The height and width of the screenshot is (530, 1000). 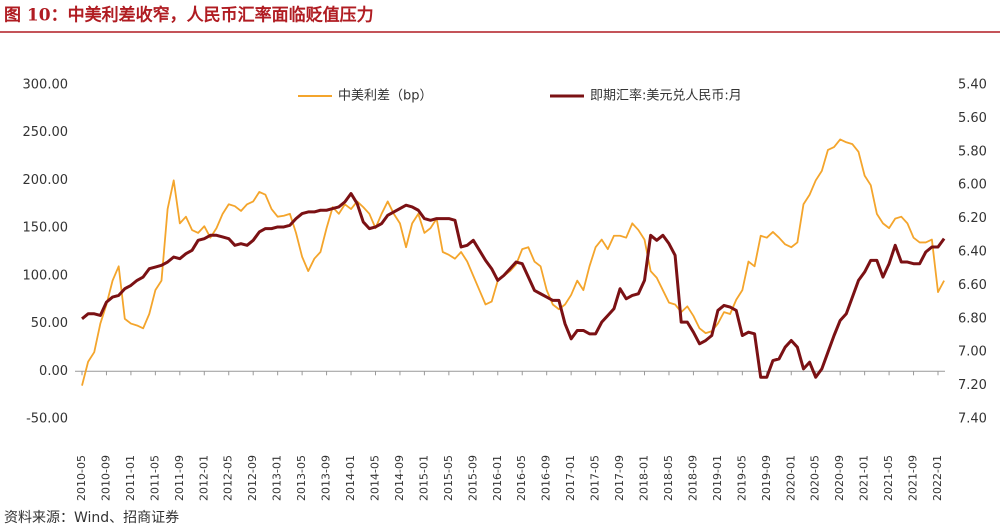 I want to click on x-tick-label: 2018-05, so click(x=668, y=478).